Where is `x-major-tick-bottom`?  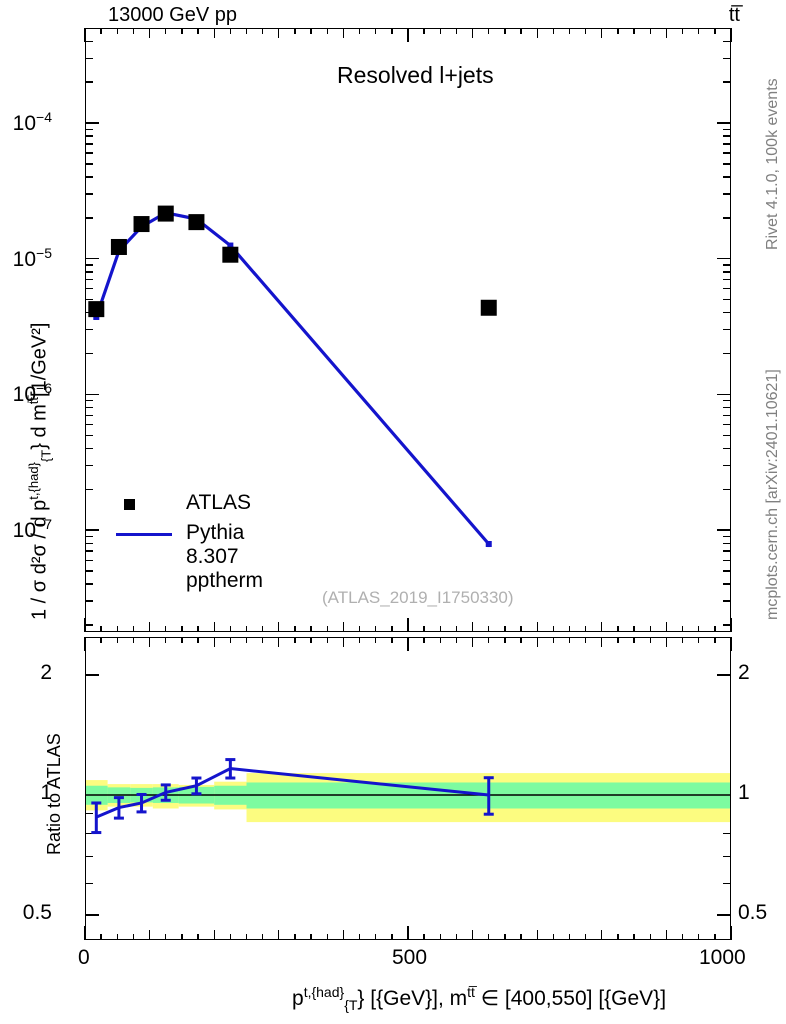
x-major-tick-bottom is located at coordinates (408, 625).